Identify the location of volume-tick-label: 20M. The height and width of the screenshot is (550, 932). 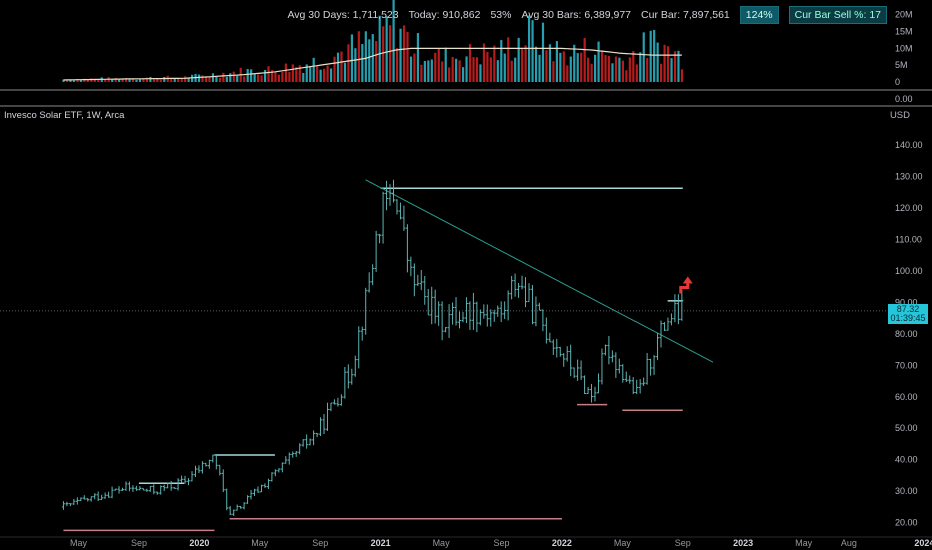
(904, 15).